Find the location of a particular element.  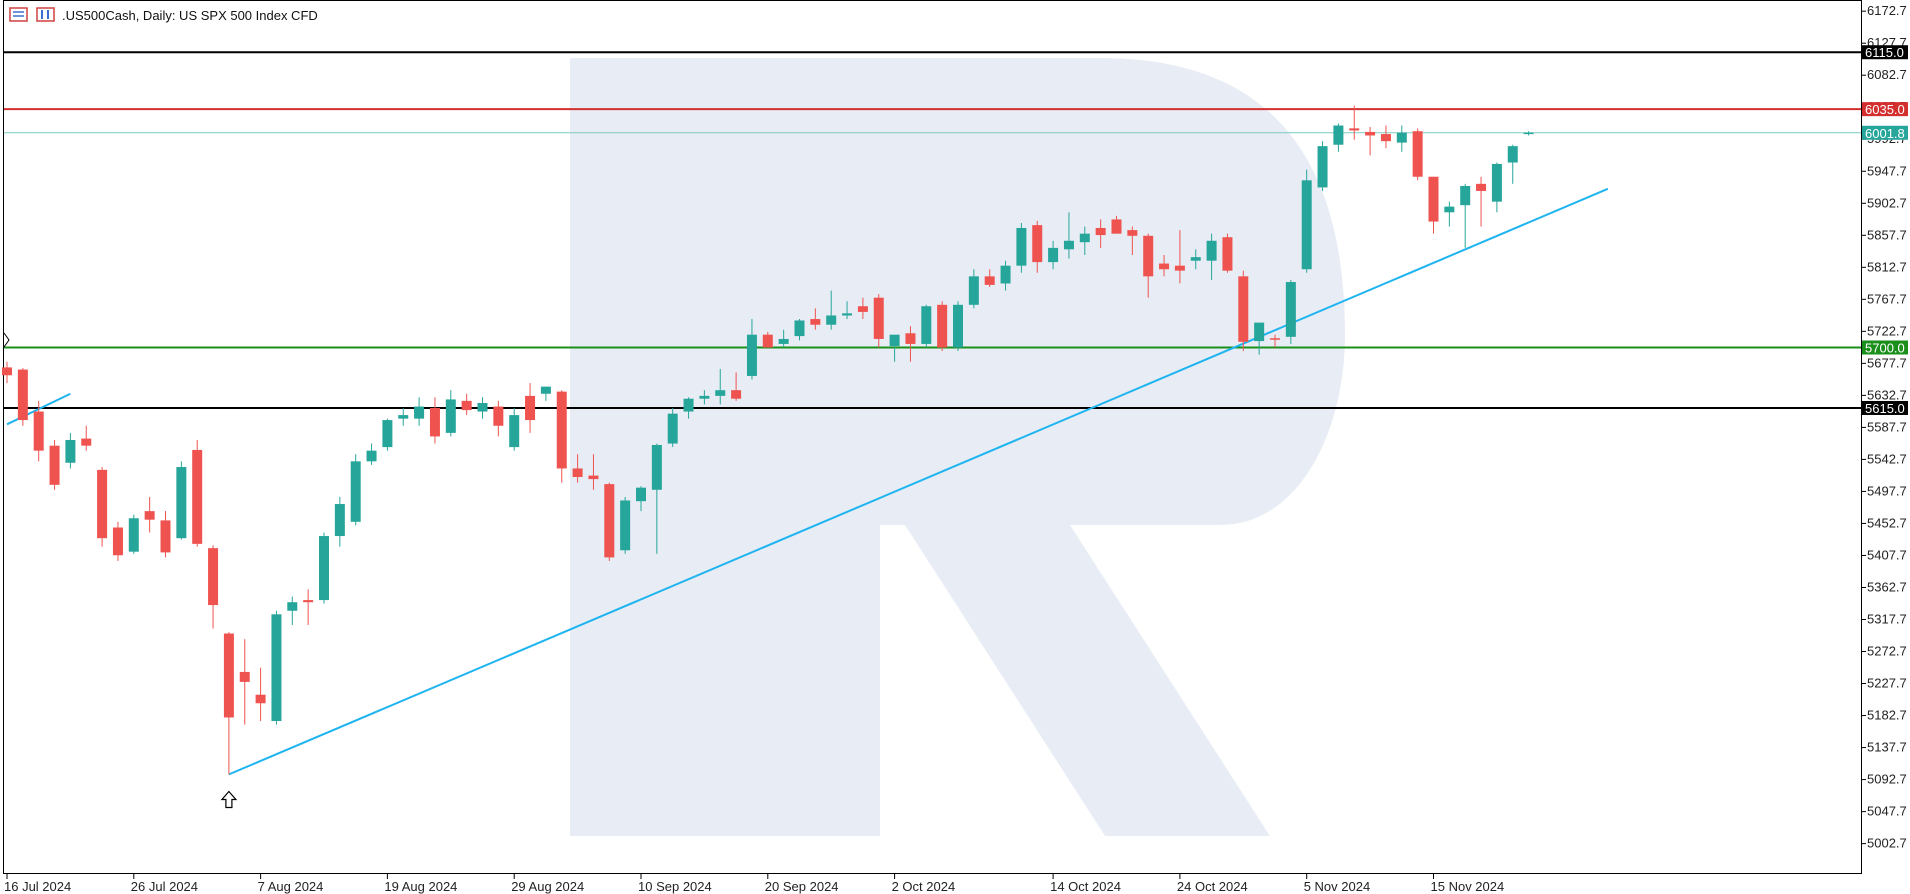

candles-chart-icon is located at coordinates (18, 14).